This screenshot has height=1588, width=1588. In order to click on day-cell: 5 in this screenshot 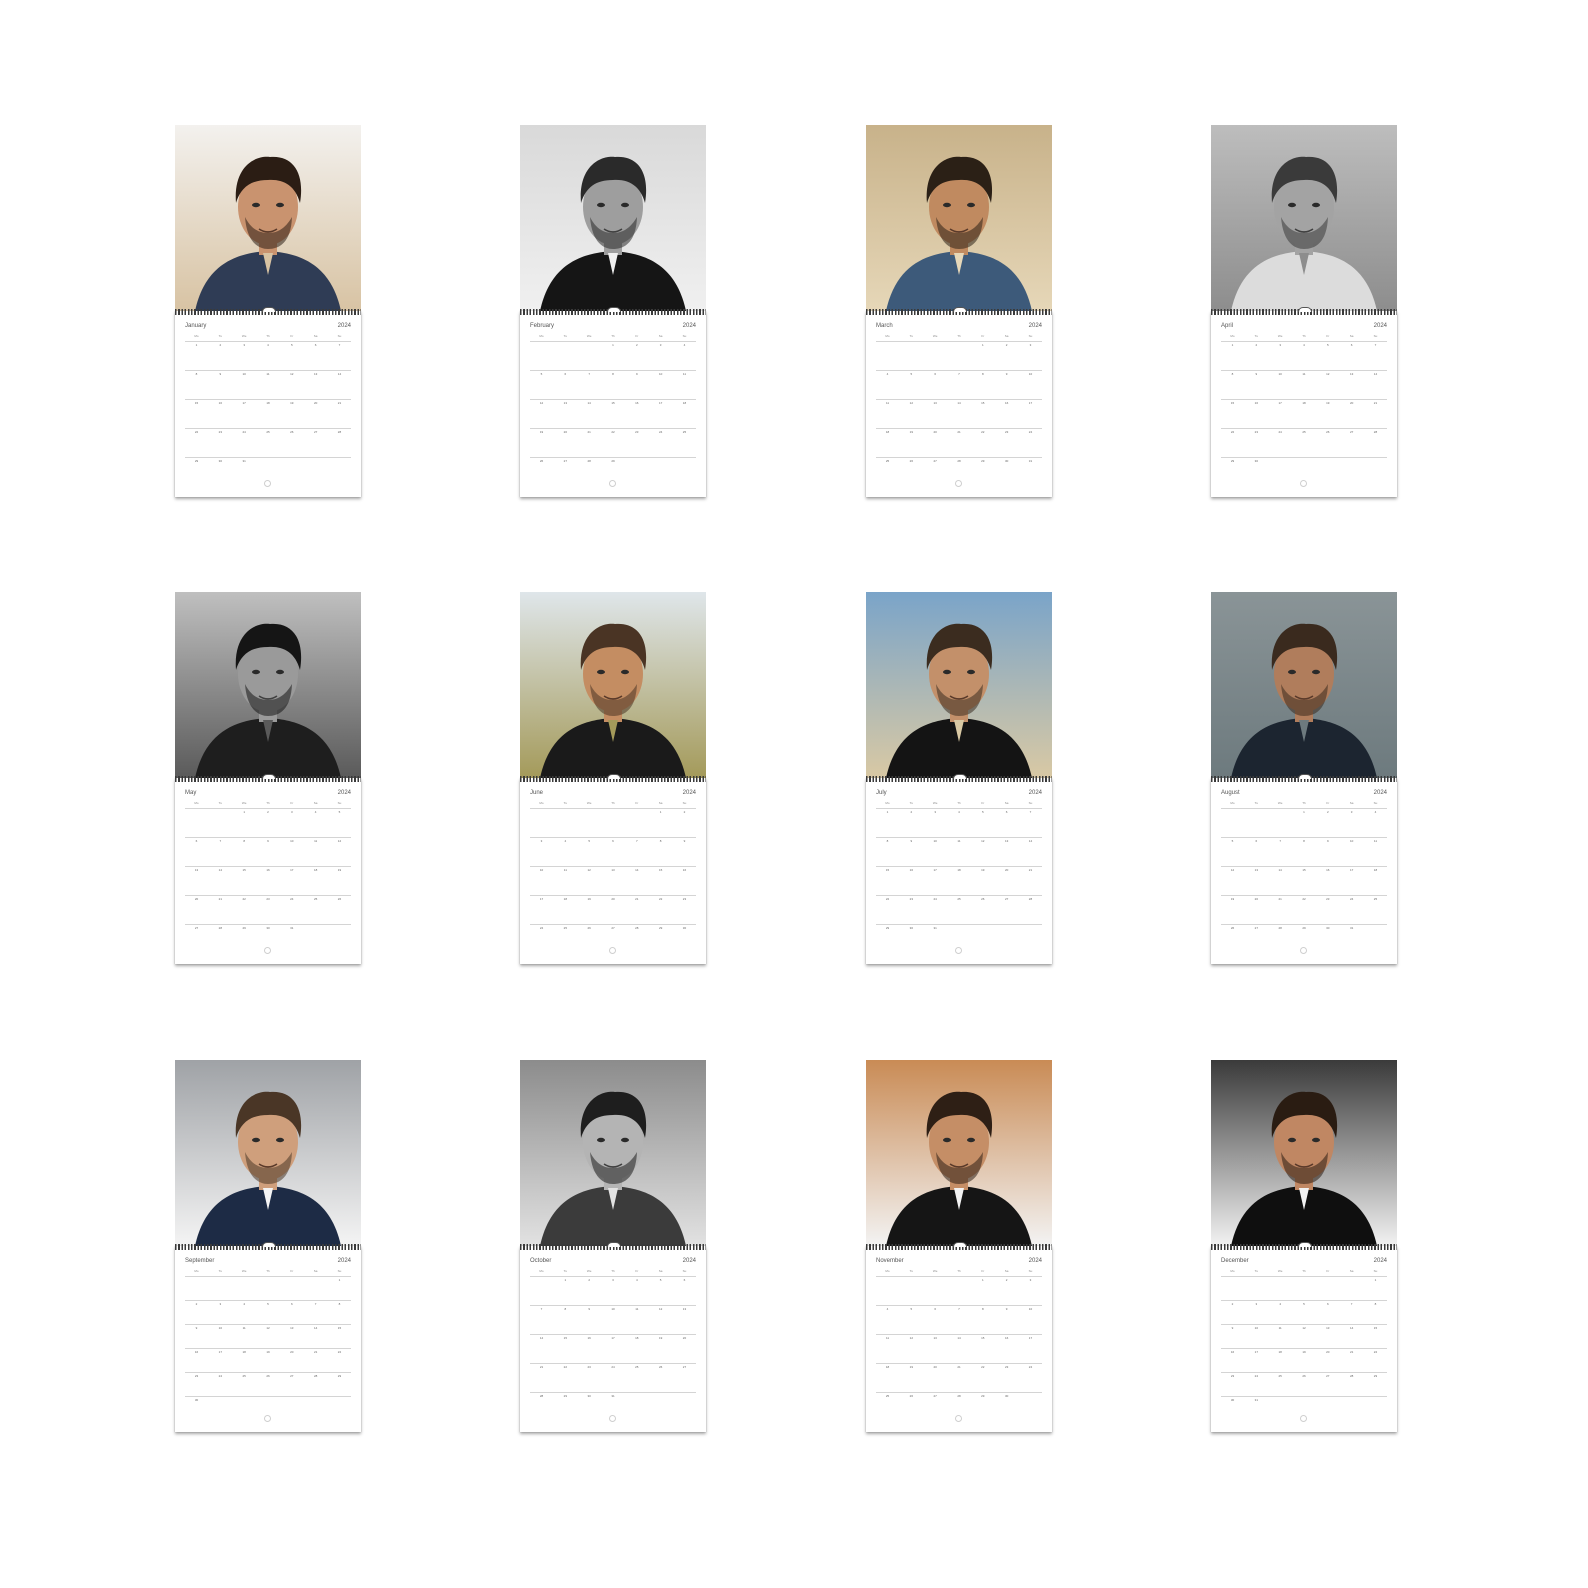, I will do `click(268, 1304)`.